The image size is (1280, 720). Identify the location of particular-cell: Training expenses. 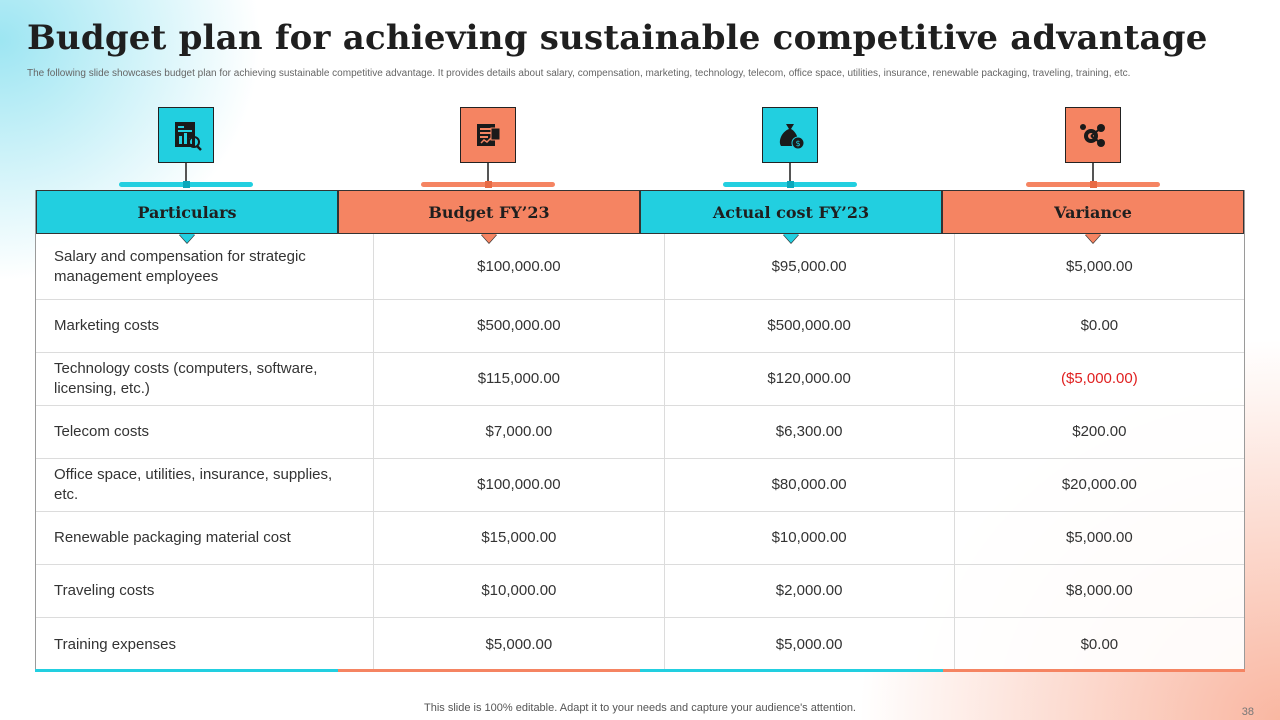
(205, 644).